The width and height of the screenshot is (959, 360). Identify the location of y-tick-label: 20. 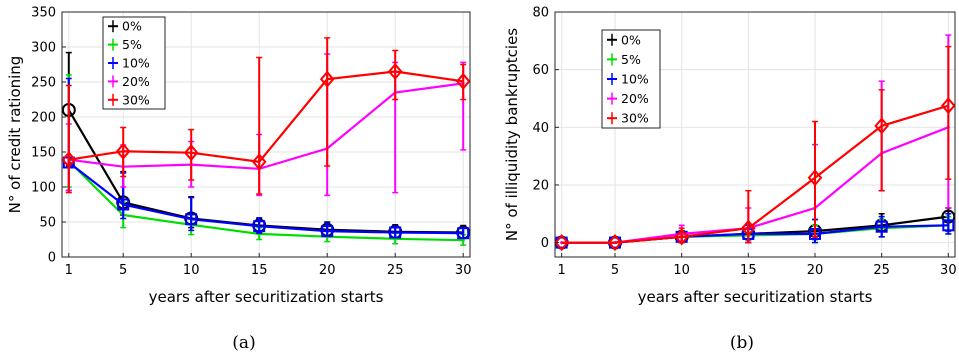
(540, 185).